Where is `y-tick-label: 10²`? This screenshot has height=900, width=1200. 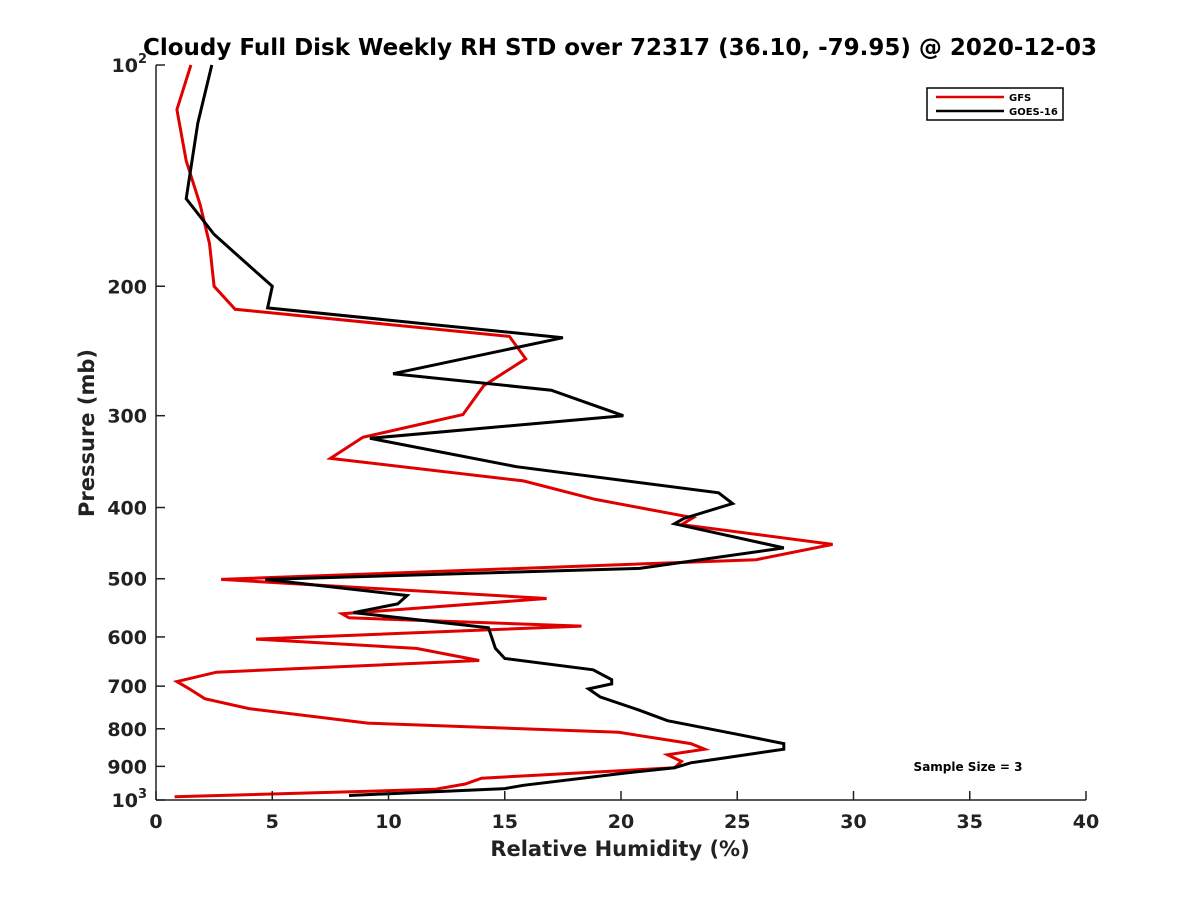
y-tick-label: 10² is located at coordinates (130, 64).